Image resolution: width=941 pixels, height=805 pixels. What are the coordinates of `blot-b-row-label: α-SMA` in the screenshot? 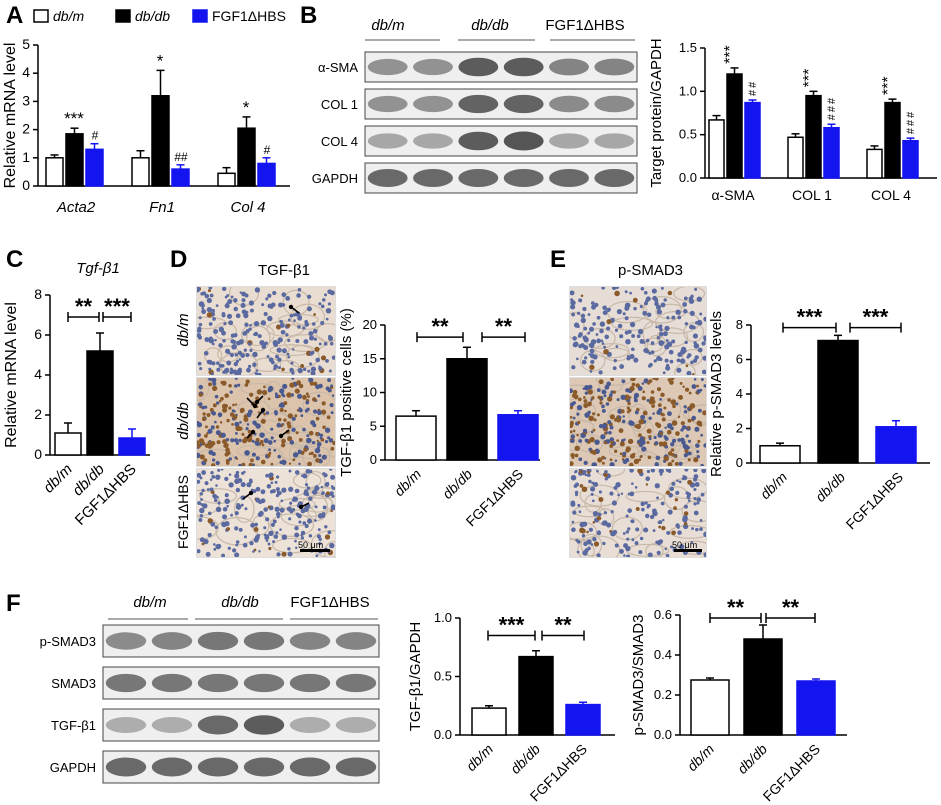 It's located at (338, 67).